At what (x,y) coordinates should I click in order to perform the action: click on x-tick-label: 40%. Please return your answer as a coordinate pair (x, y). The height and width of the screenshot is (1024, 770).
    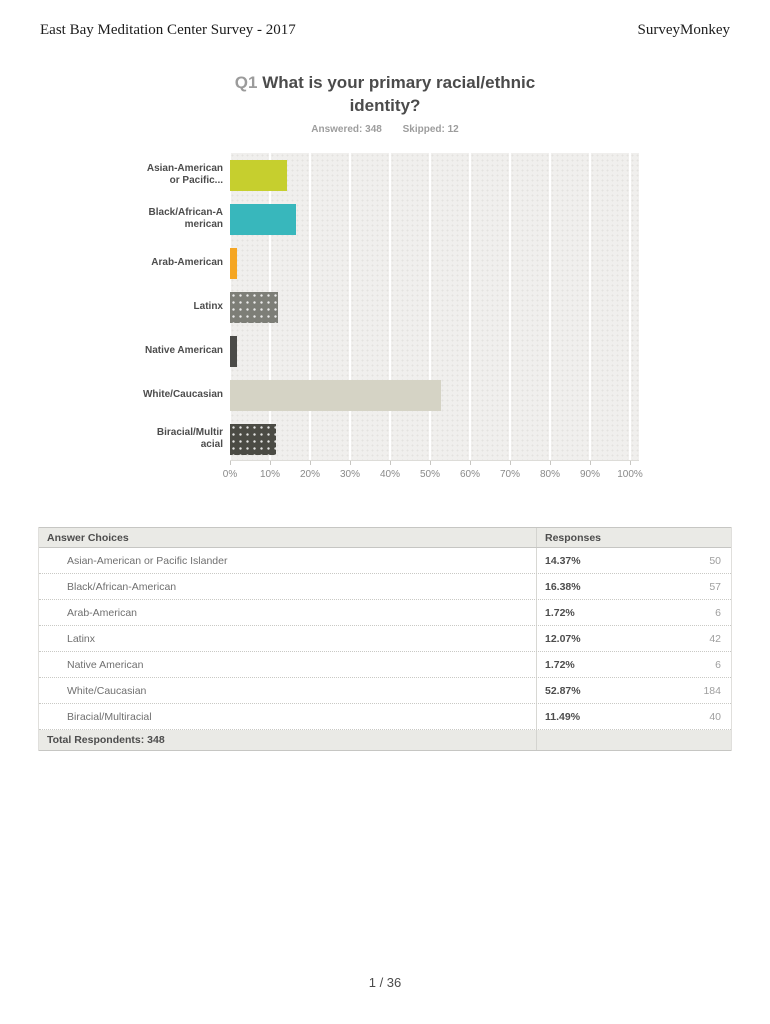
    Looking at the image, I should click on (390, 474).